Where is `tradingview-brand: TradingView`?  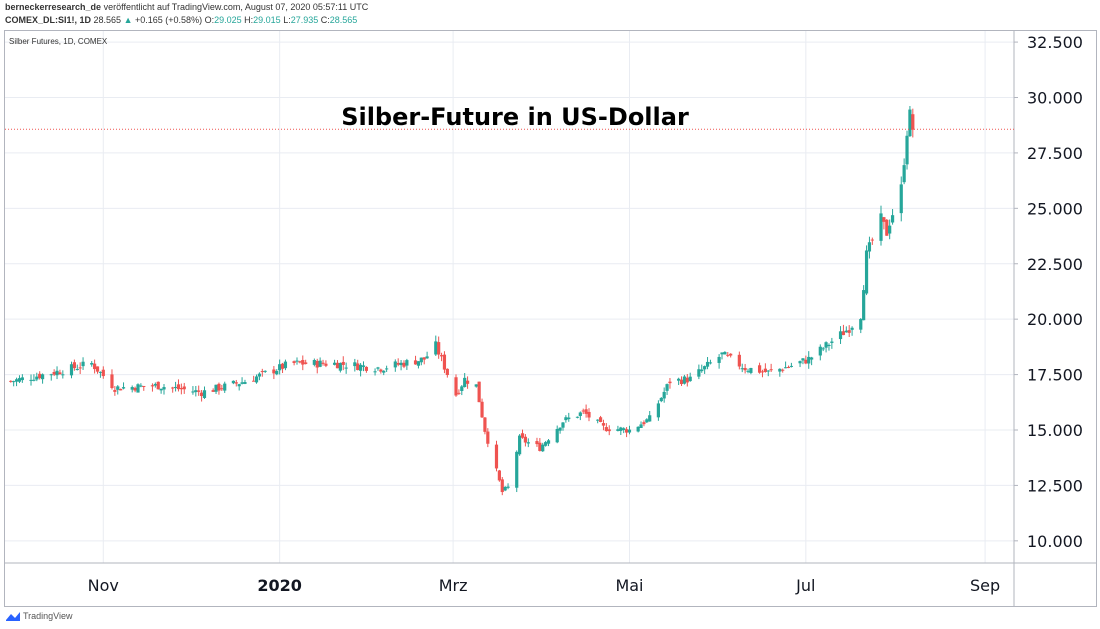
tradingview-brand: TradingView is located at coordinates (48, 616).